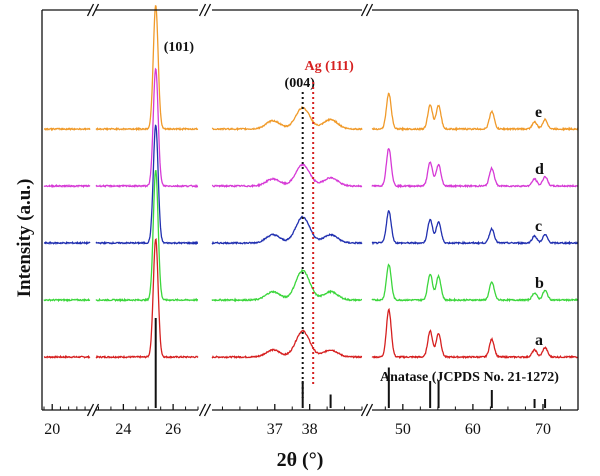 Image resolution: width=600 pixels, height=476 pixels. I want to click on series-label-d: d, so click(539, 169).